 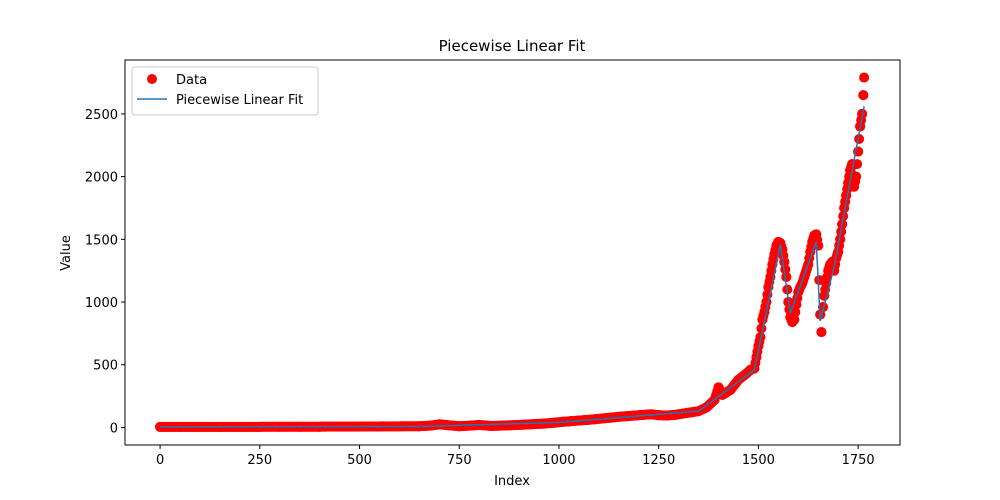 I want to click on x-tick-label: 750, so click(x=459, y=460).